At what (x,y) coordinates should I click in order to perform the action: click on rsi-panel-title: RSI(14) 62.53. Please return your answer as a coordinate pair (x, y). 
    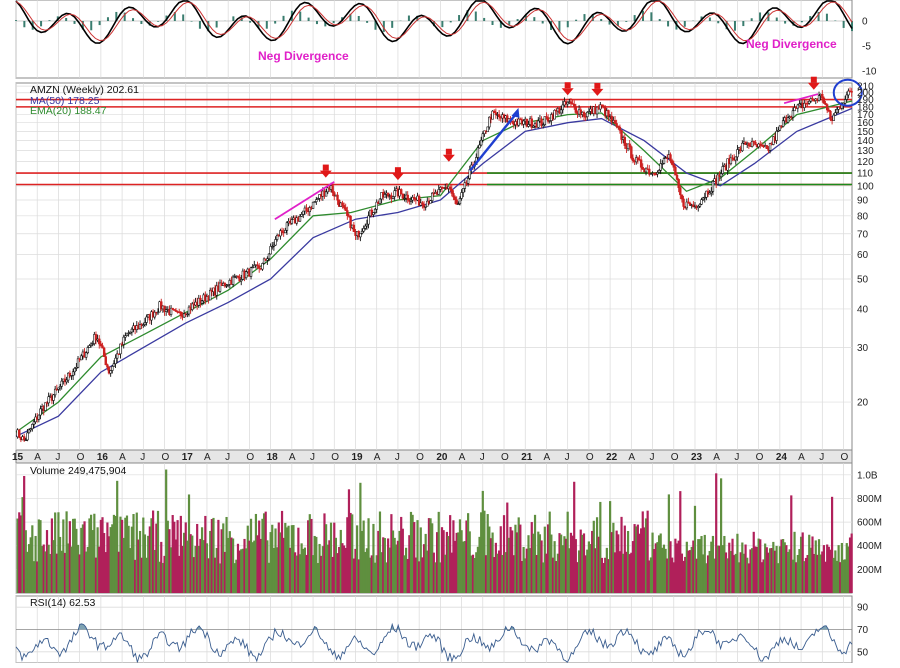
    Looking at the image, I should click on (63, 603).